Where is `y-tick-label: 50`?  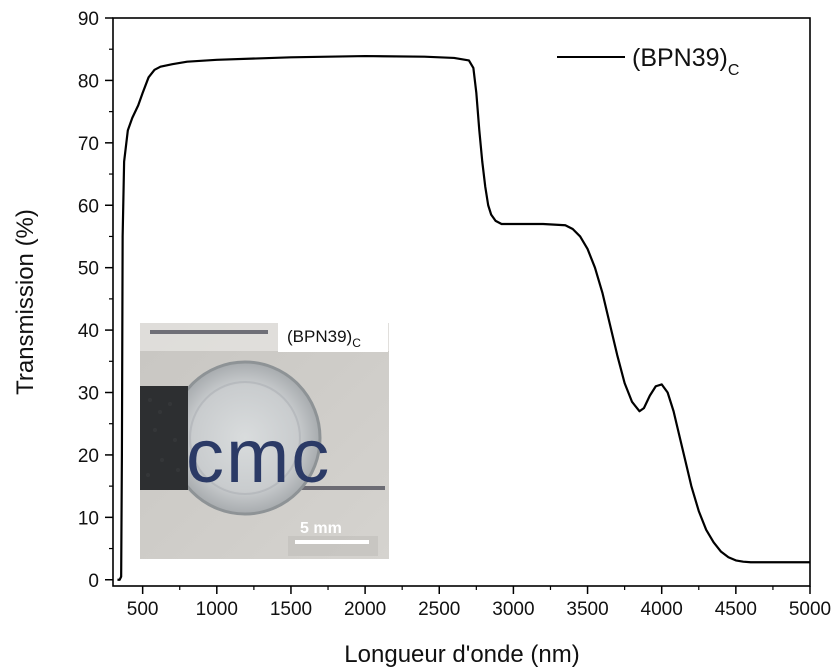 y-tick-label: 50 is located at coordinates (88, 269).